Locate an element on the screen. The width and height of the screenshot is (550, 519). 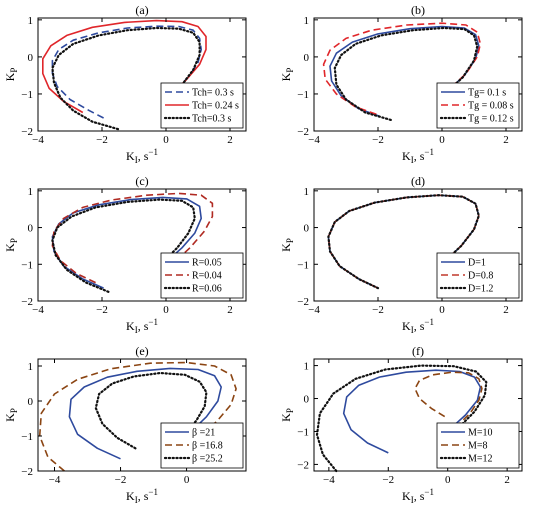
legend-label: R=0.04 is located at coordinates (207, 276).